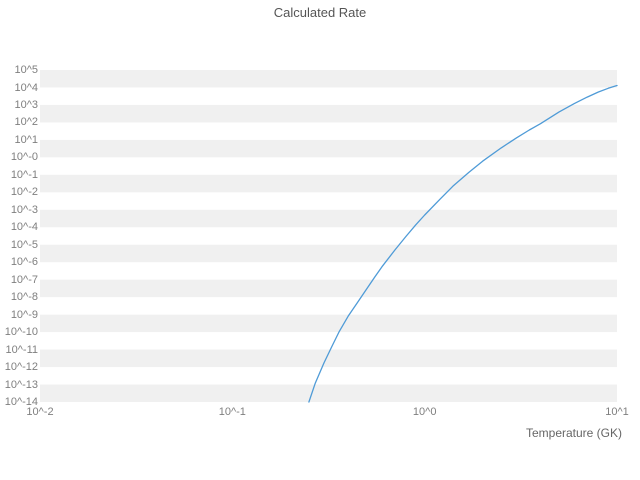 The height and width of the screenshot is (480, 640). What do you see at coordinates (24, 157) in the screenshot?
I see `y-tick-label: 10^-0` at bounding box center [24, 157].